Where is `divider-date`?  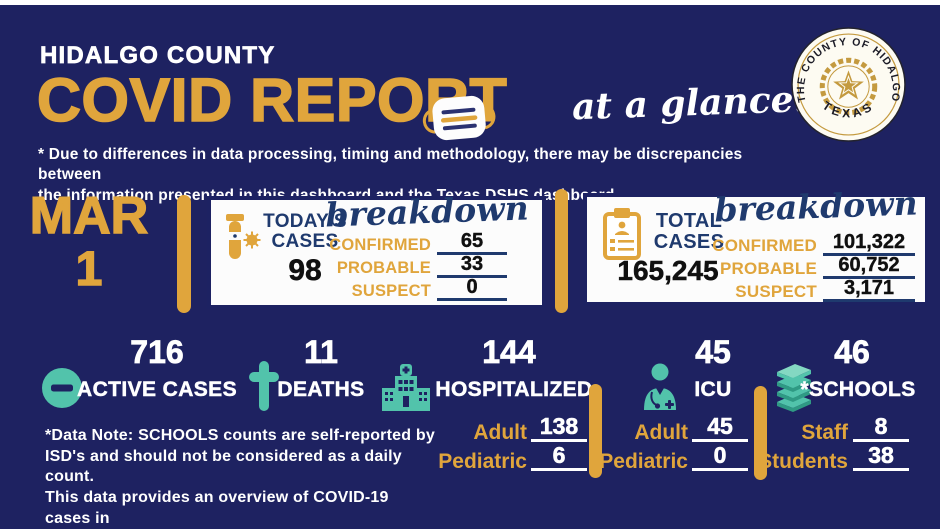
divider-date is located at coordinates (184, 254).